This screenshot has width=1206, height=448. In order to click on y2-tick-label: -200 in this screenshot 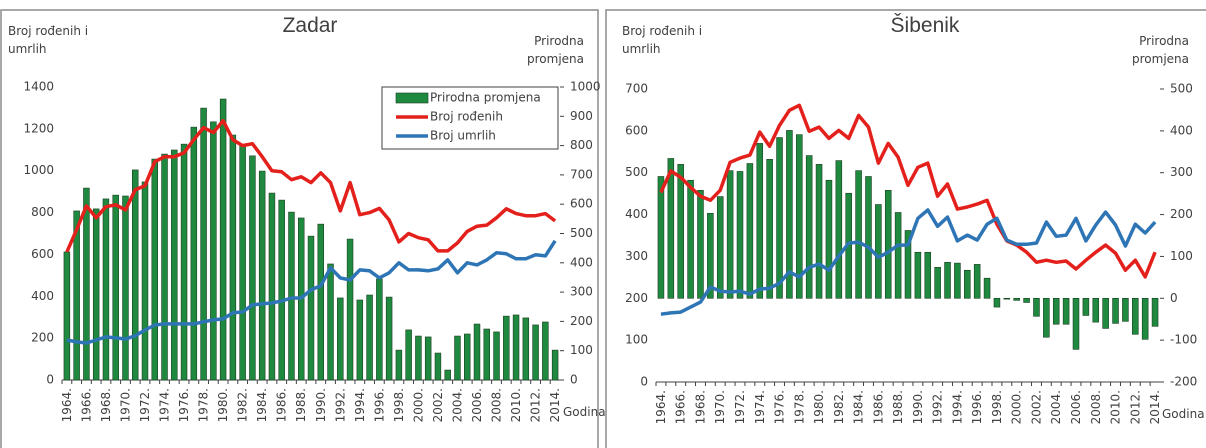, I will do `click(1183, 382)`.